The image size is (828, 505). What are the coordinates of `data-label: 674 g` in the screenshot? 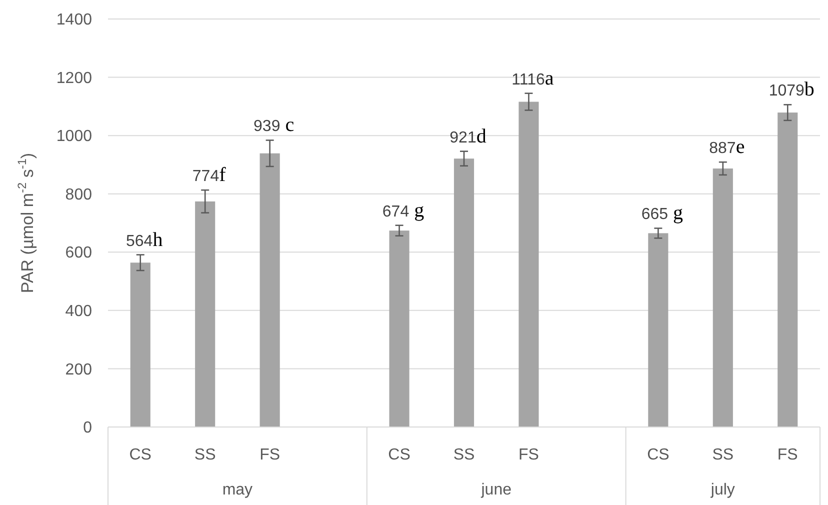 It's located at (403, 210).